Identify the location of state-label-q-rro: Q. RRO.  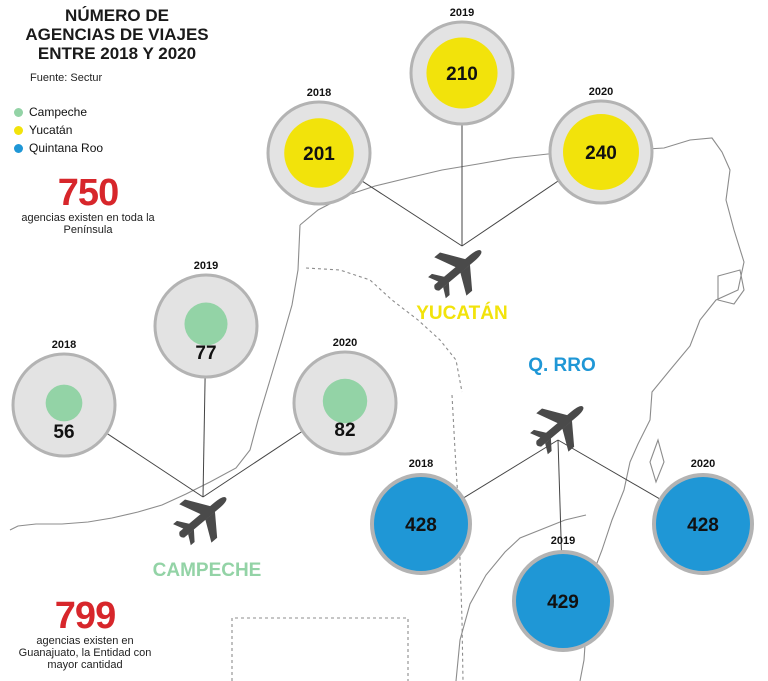
(562, 365).